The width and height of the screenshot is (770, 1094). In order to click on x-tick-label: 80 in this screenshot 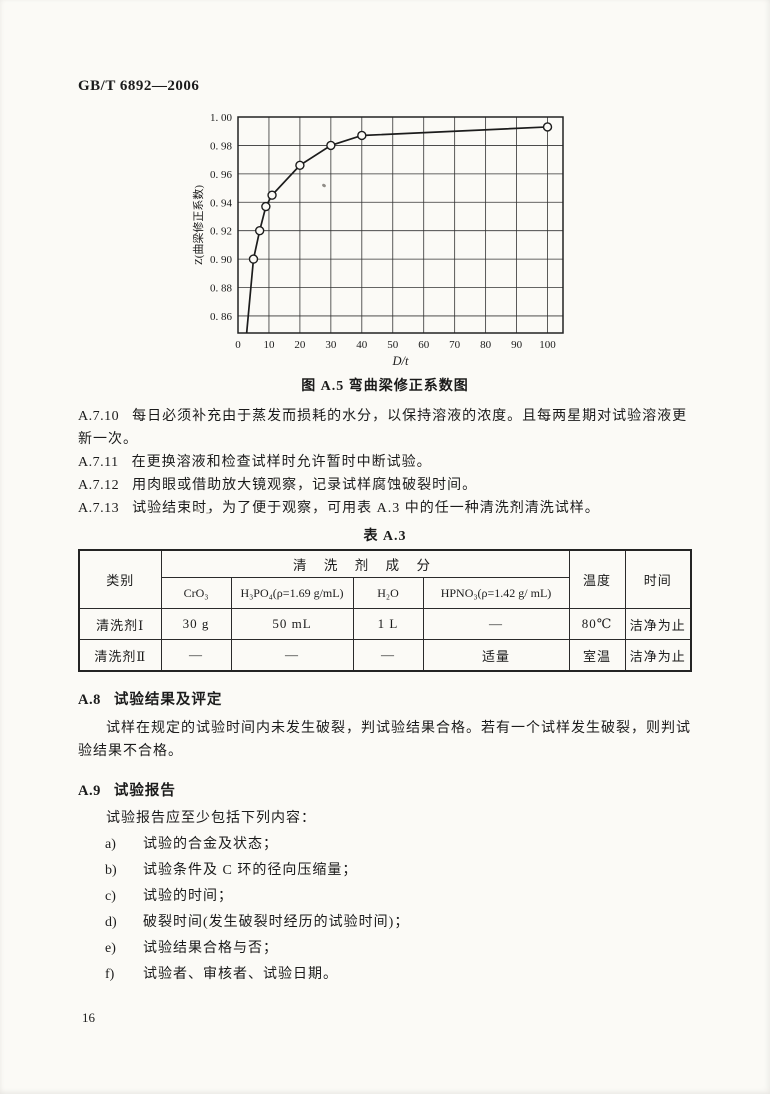, I will do `click(486, 345)`.